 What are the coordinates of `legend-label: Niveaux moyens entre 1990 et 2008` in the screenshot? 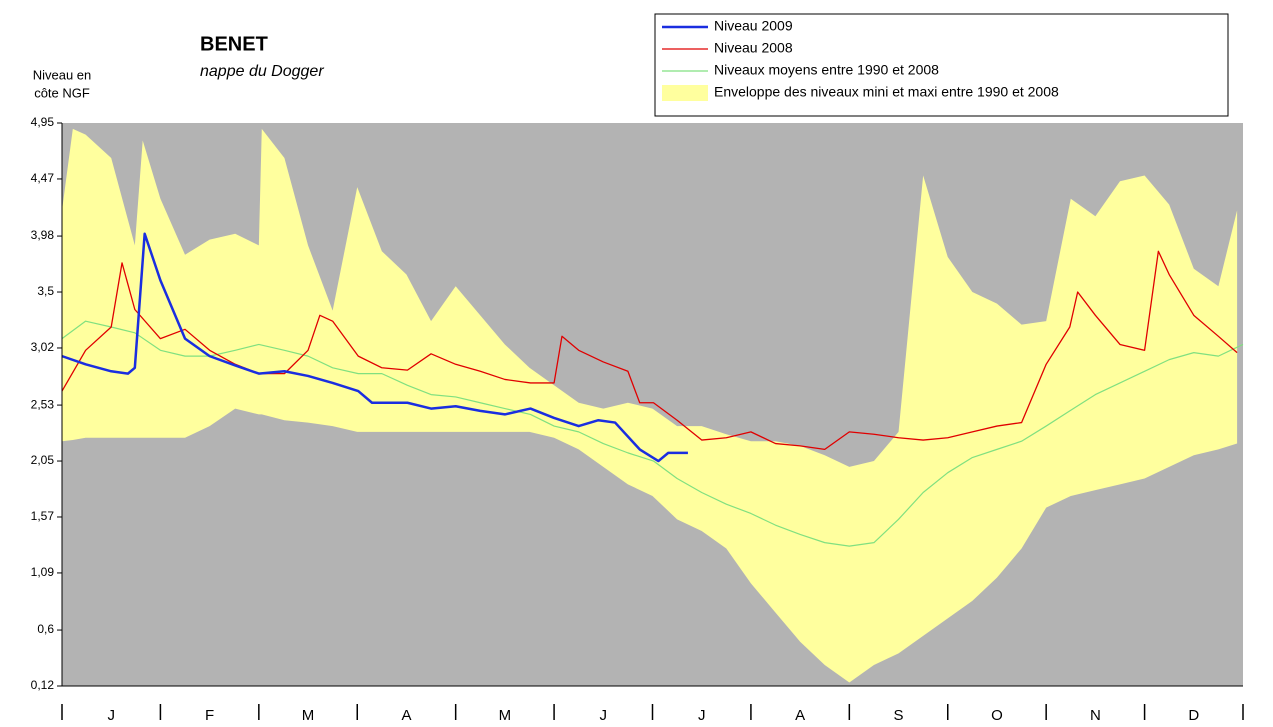 It's located at (826, 70).